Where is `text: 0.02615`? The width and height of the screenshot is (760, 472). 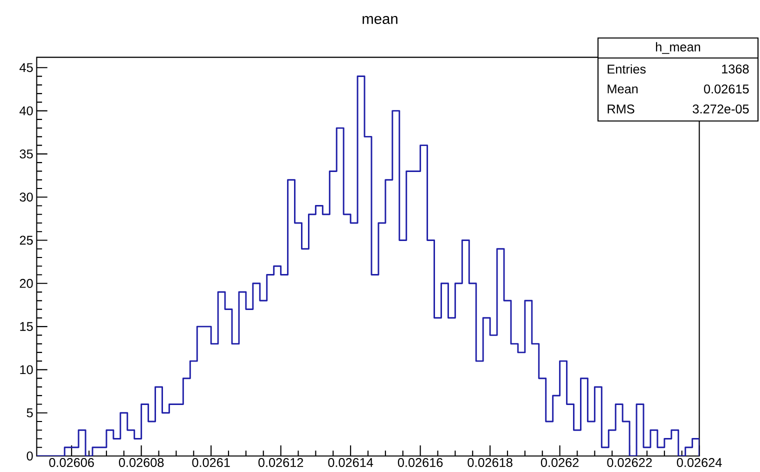 text: 0.02615 is located at coordinates (726, 89).